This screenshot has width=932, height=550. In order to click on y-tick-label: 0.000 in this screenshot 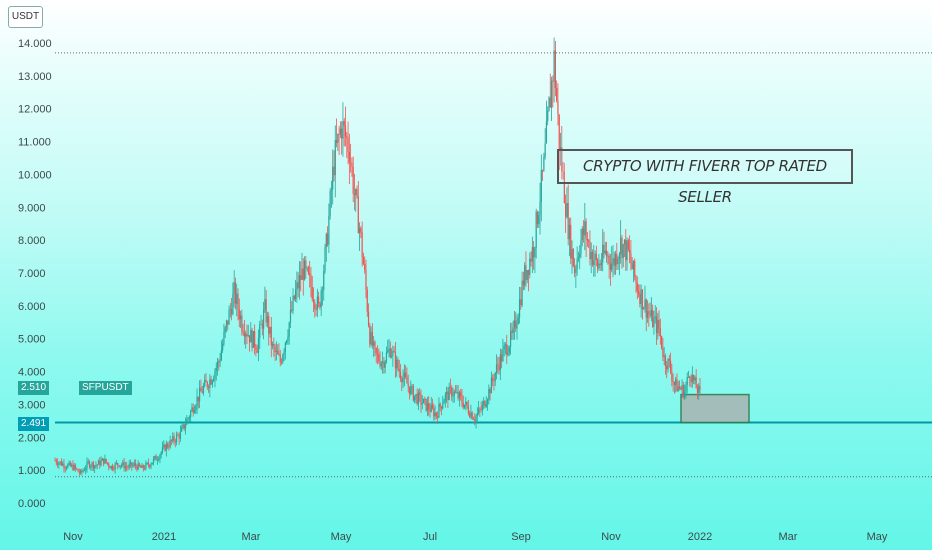, I will do `click(32, 504)`.